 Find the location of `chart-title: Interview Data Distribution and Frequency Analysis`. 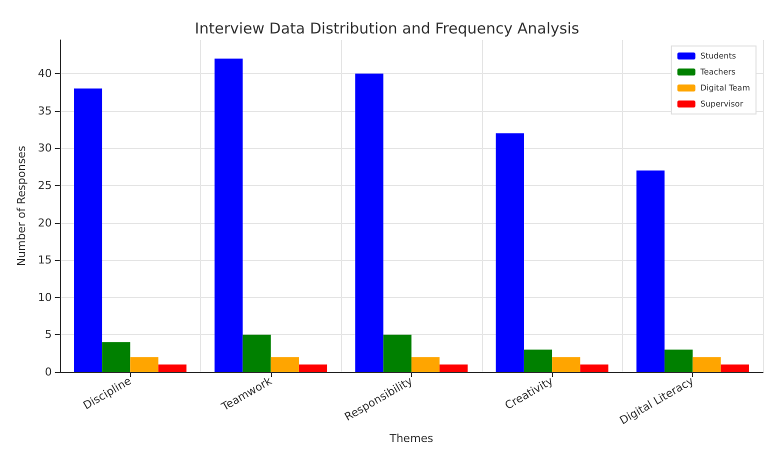

chart-title: Interview Data Distribution and Frequency Analysis is located at coordinates (387, 29).